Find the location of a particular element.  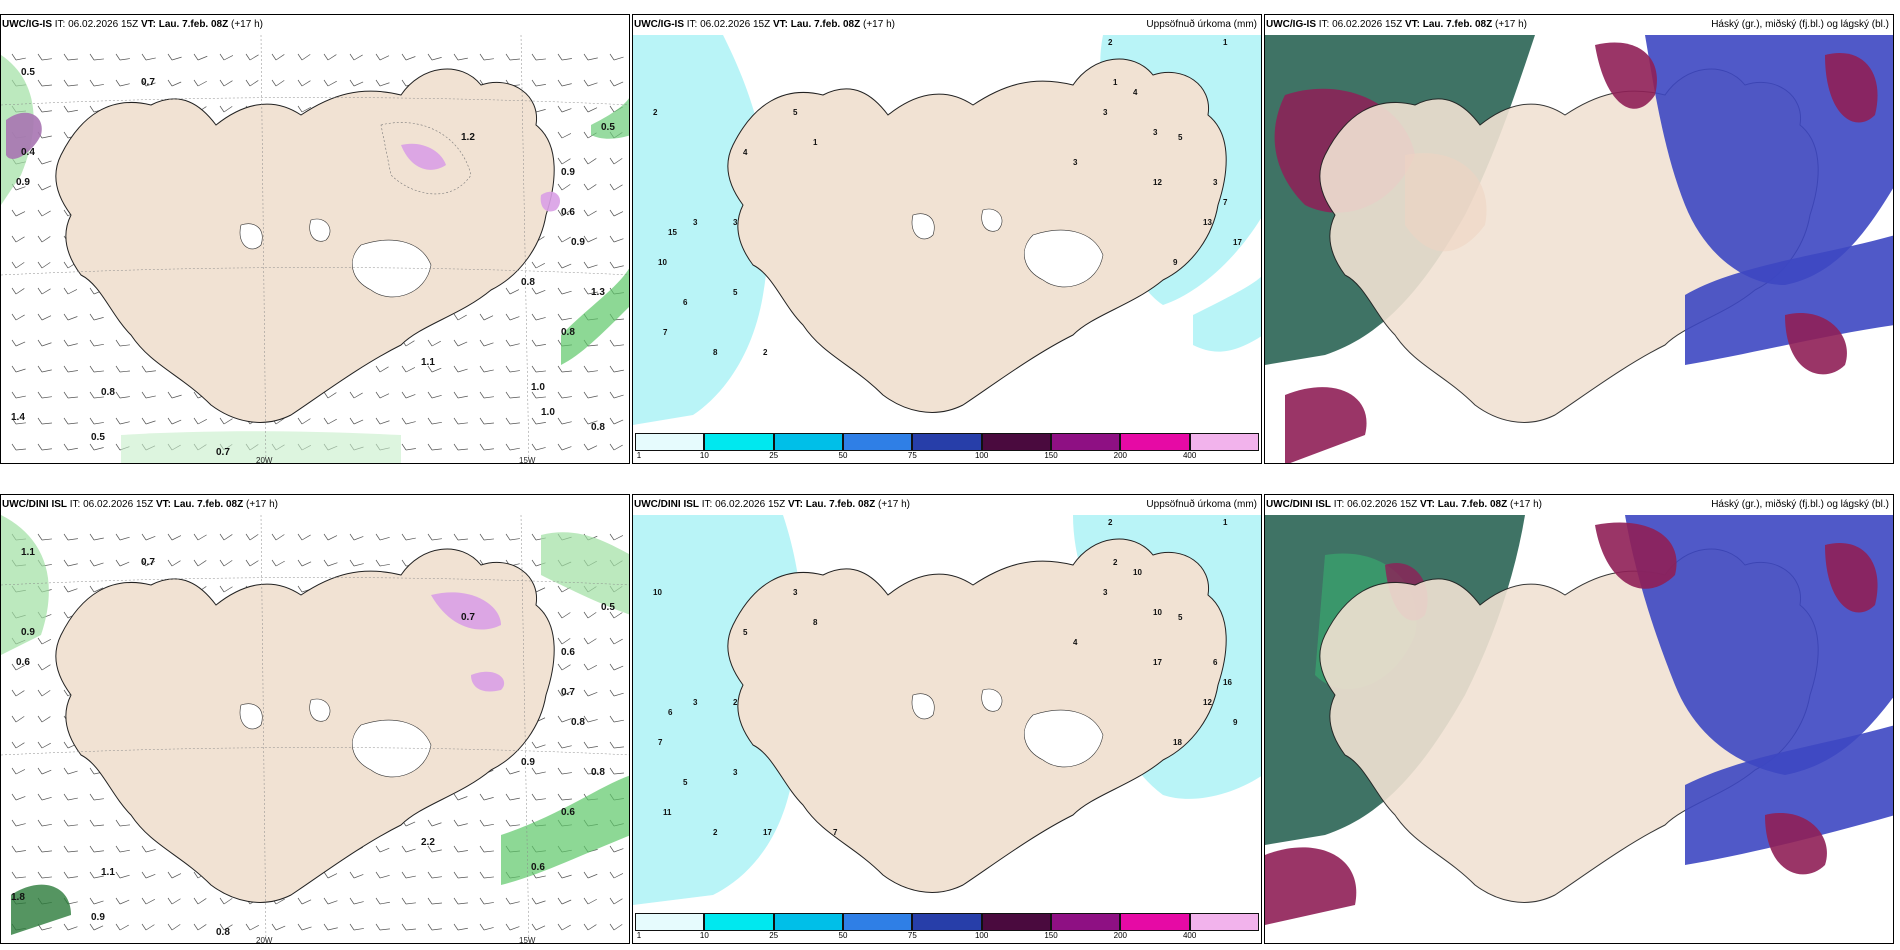

wind-speed-label: 0.7 is located at coordinates (148, 562).